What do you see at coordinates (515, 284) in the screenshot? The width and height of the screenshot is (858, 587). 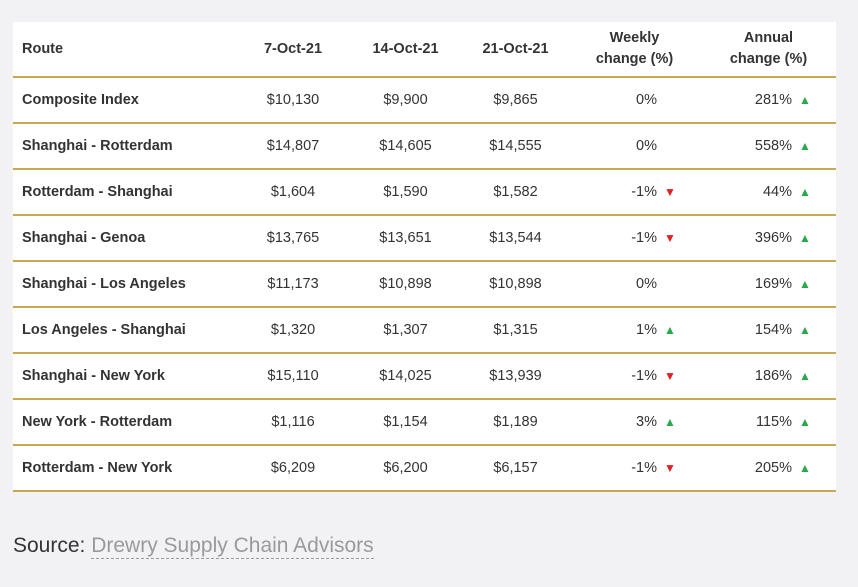 I see `rate-cell-date-3: $10,898` at bounding box center [515, 284].